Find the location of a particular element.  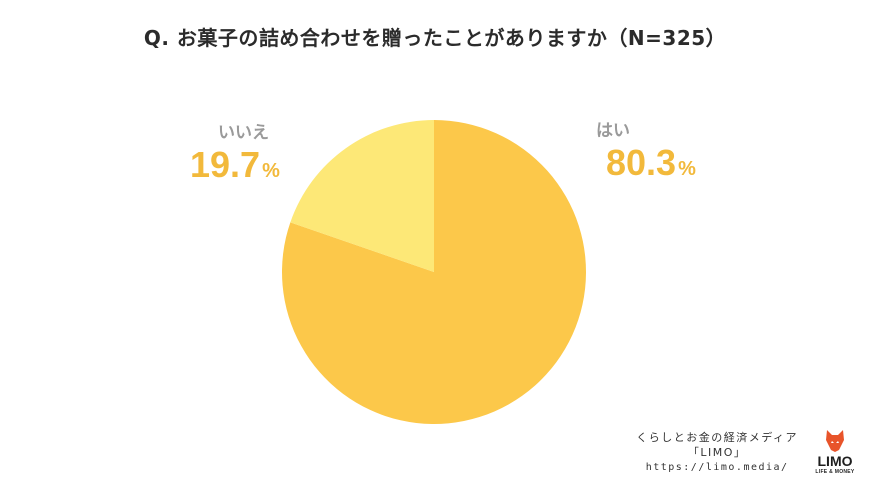

limo-logo: LIMO LIFE & MONEY is located at coordinates (835, 453).